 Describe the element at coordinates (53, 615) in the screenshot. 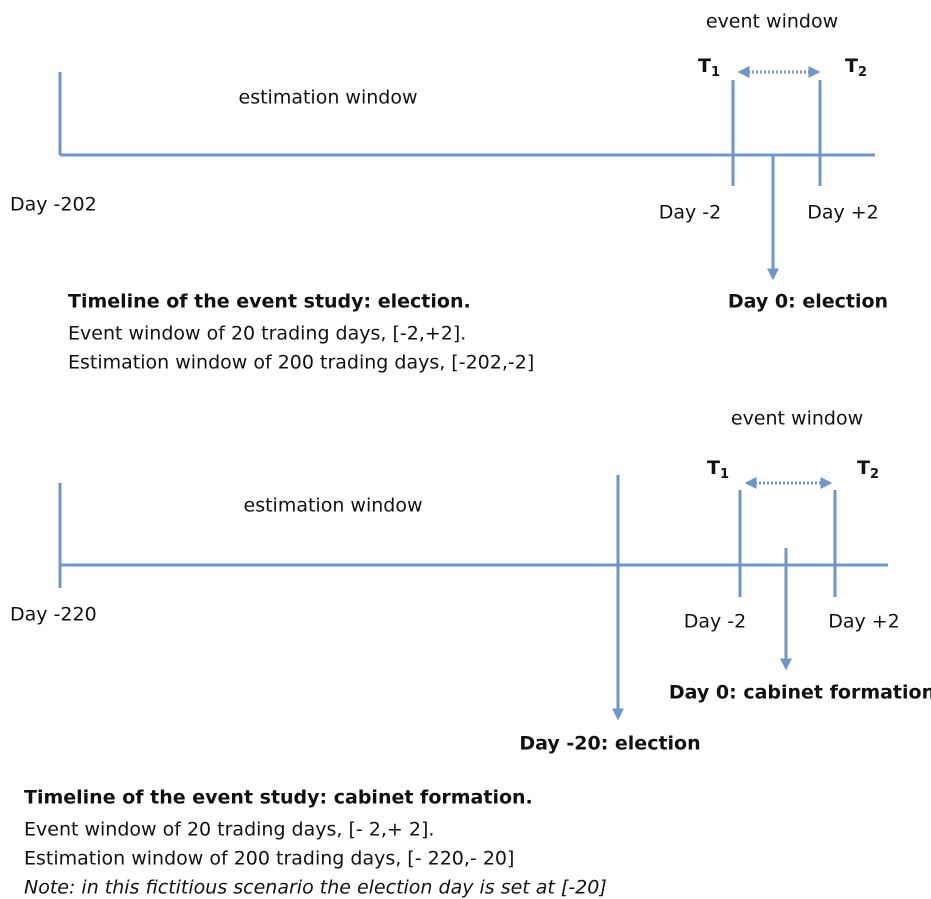

I see `start-label: Day -220` at that location.